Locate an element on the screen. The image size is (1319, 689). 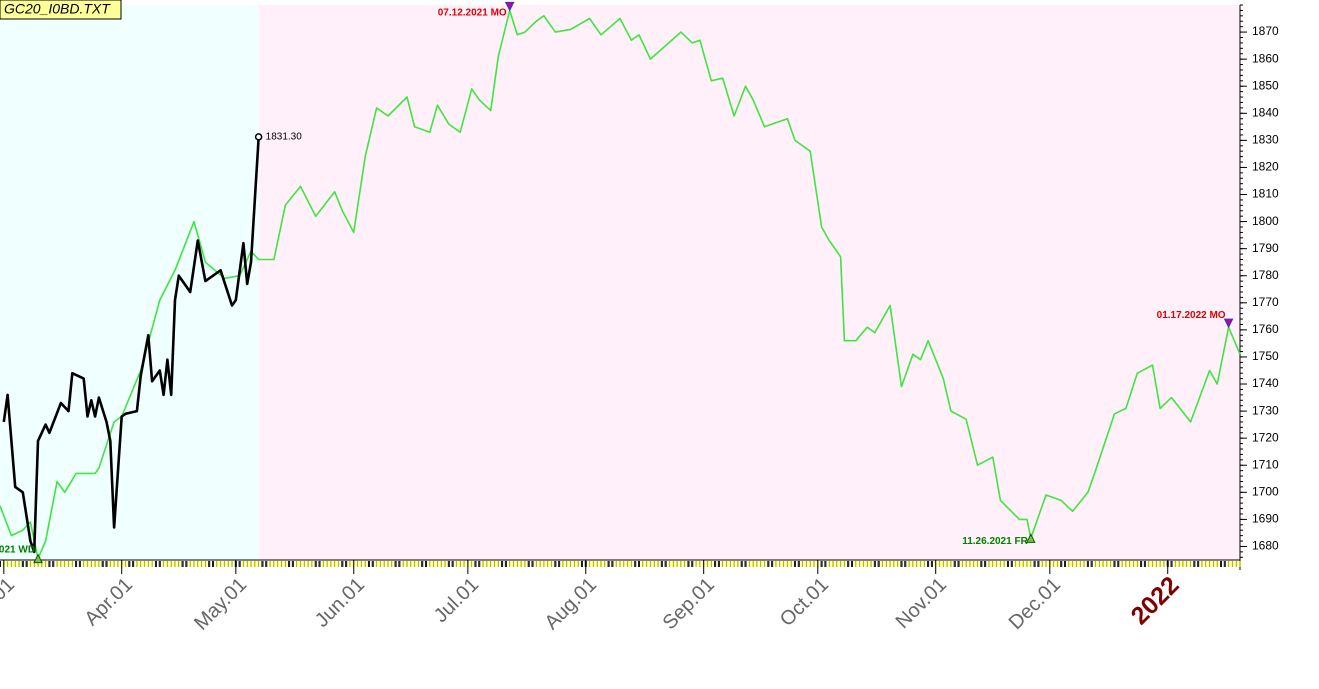
y-tick-label: 1830 is located at coordinates (1265, 140).